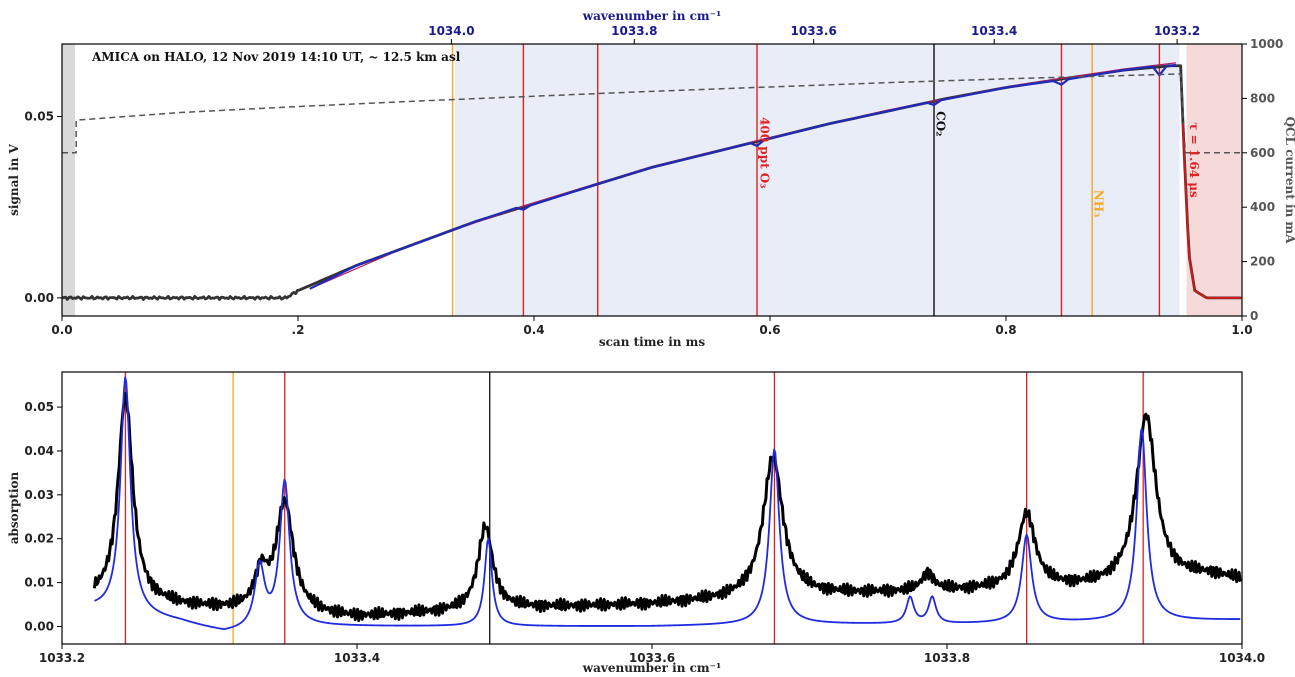 Image resolution: width=1295 pixels, height=677 pixels. What do you see at coordinates (14, 507) in the screenshot?
I see `bottom-y-axis-label: absorption` at bounding box center [14, 507].